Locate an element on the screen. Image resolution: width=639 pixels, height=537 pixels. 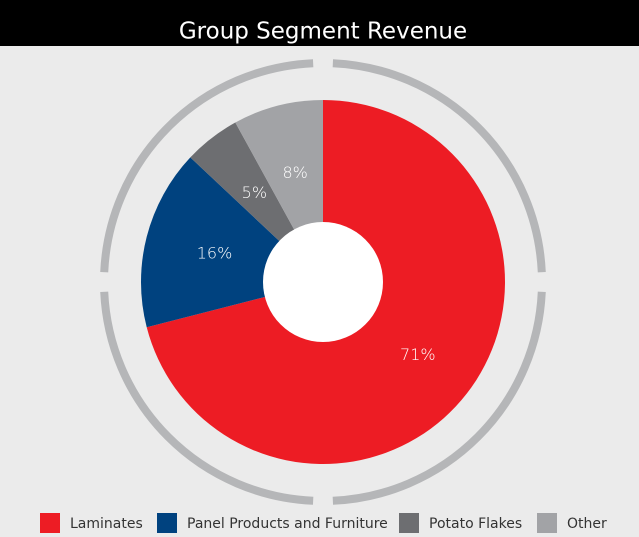
legend-label: Panel Products and Furniture is located at coordinates (287, 524).